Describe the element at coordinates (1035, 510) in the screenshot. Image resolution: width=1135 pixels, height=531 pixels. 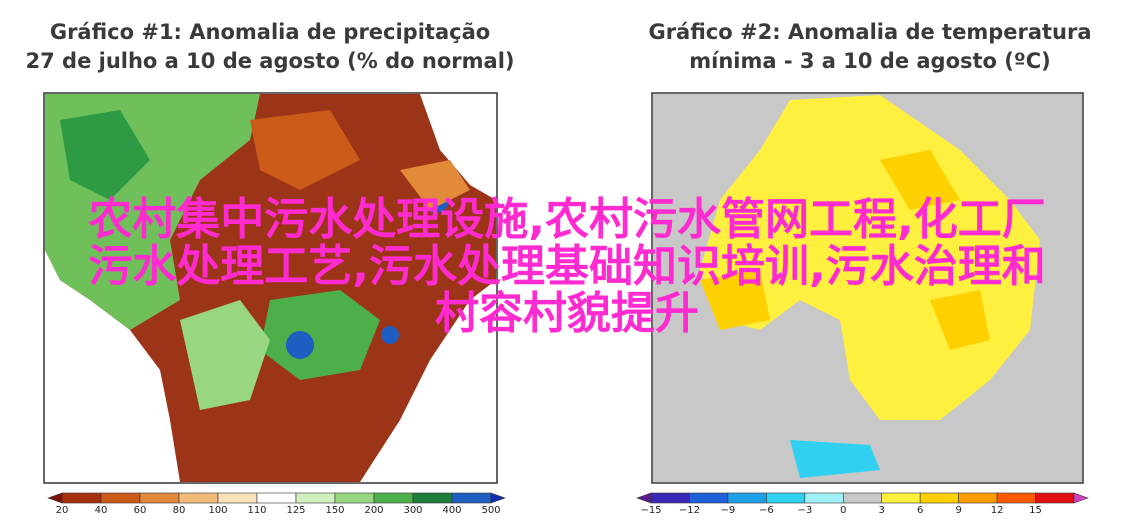
I see `colorbar-tick-label: 15` at that location.